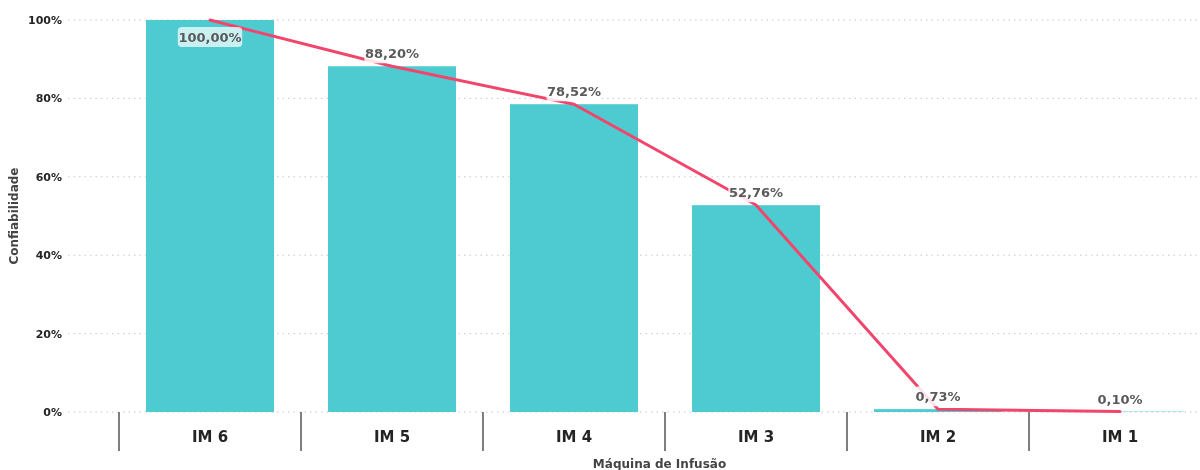  What do you see at coordinates (48, 334) in the screenshot?
I see `y-tick-label: 20%` at bounding box center [48, 334].